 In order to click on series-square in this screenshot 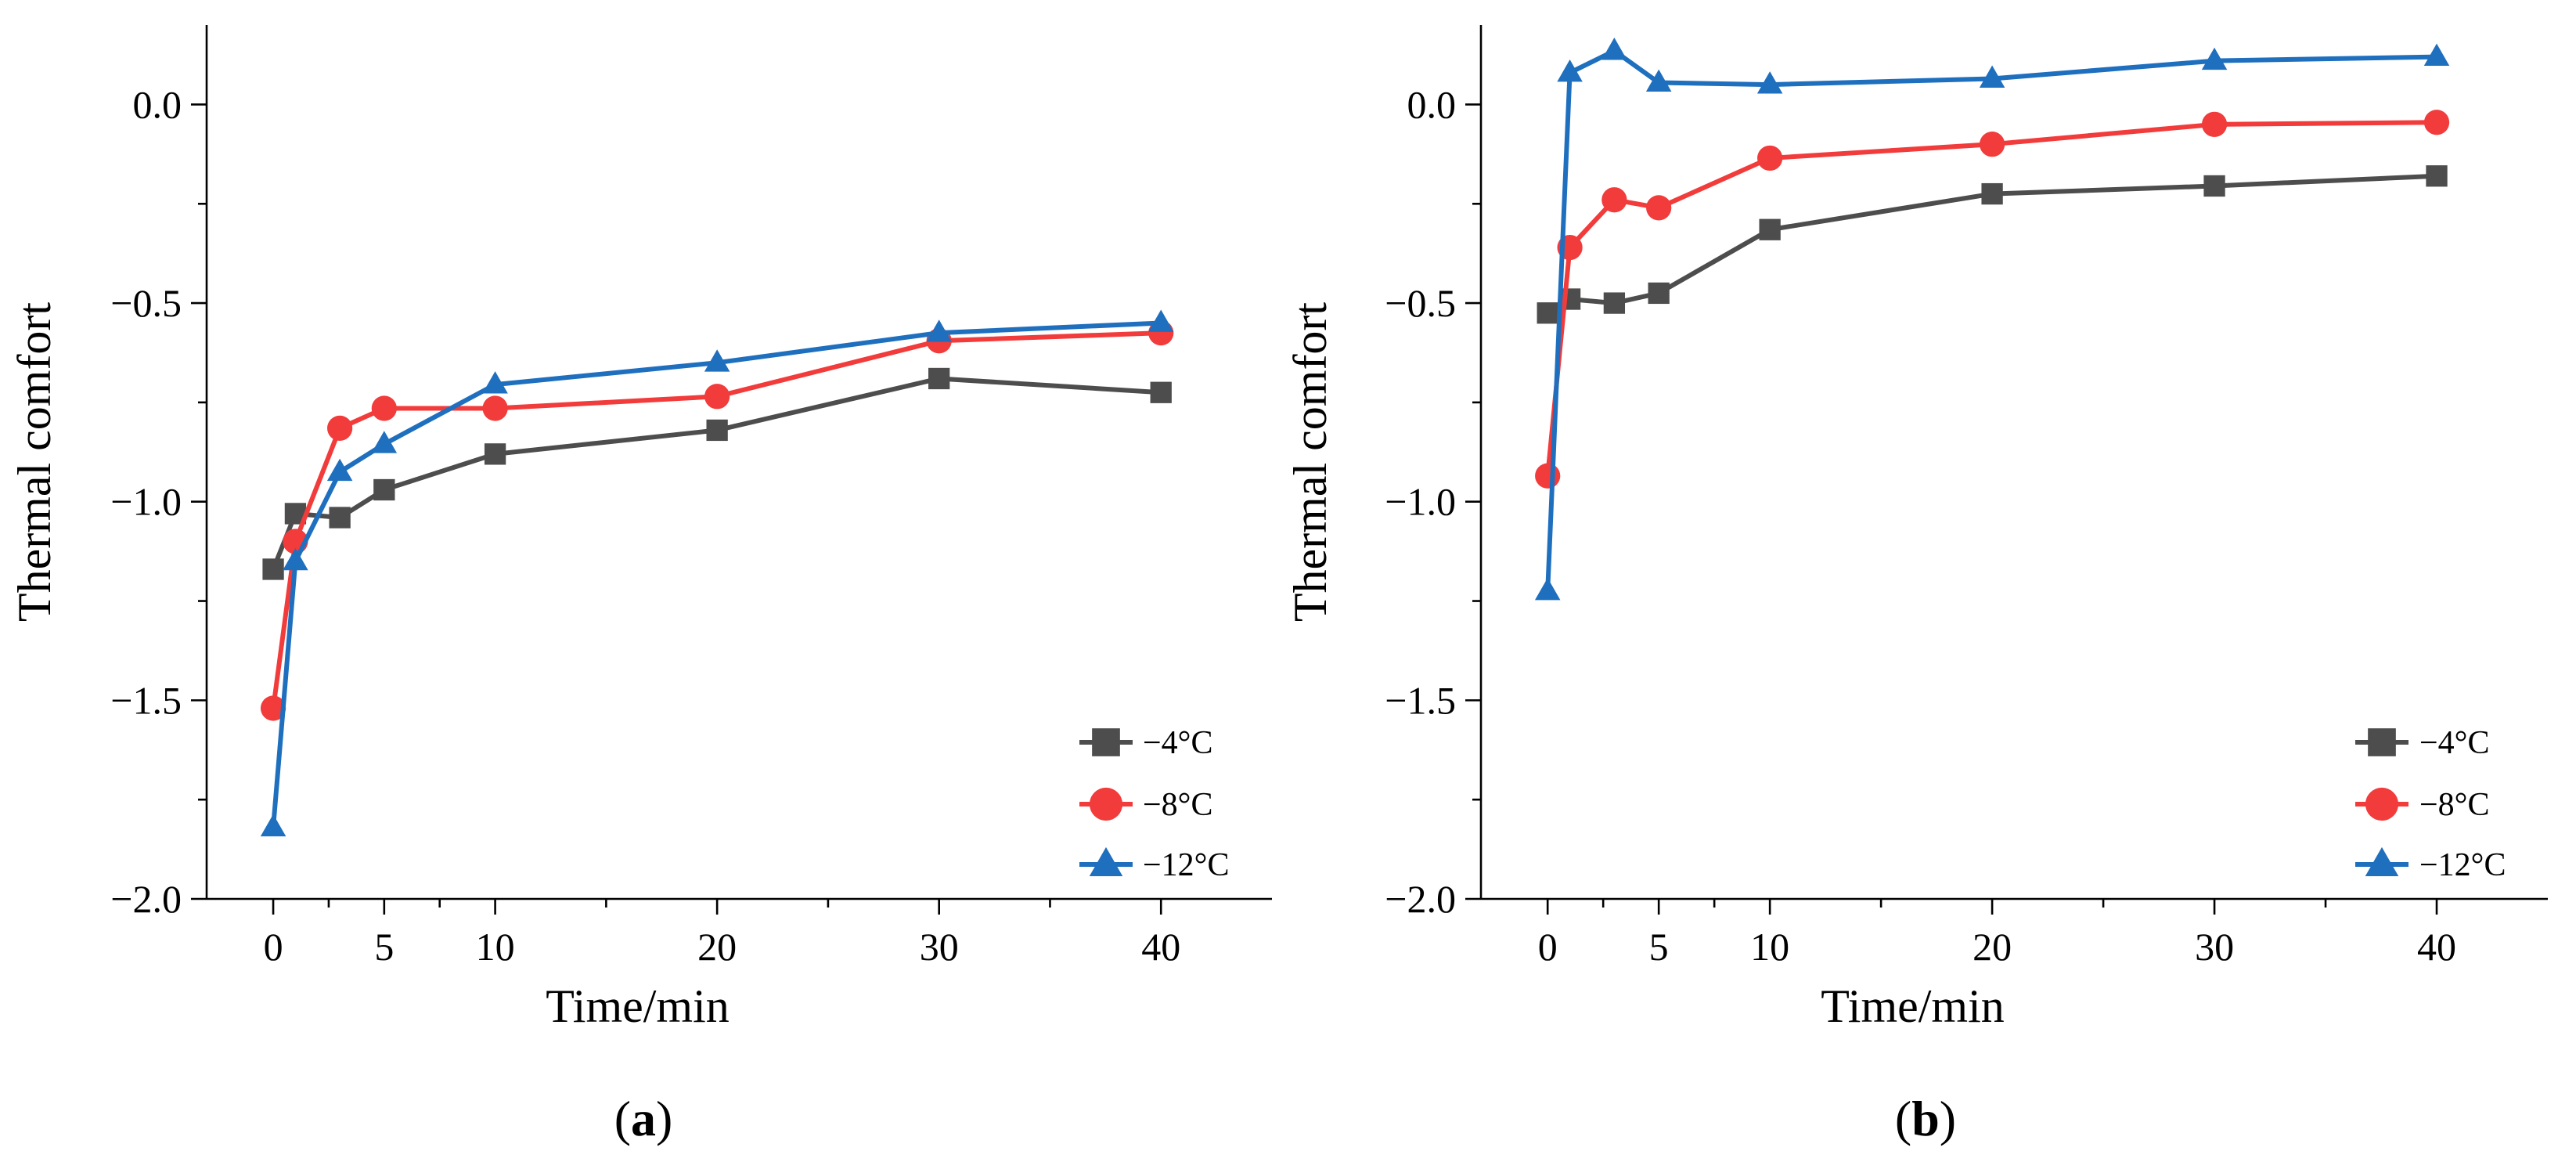, I will do `click(1992, 245)`.